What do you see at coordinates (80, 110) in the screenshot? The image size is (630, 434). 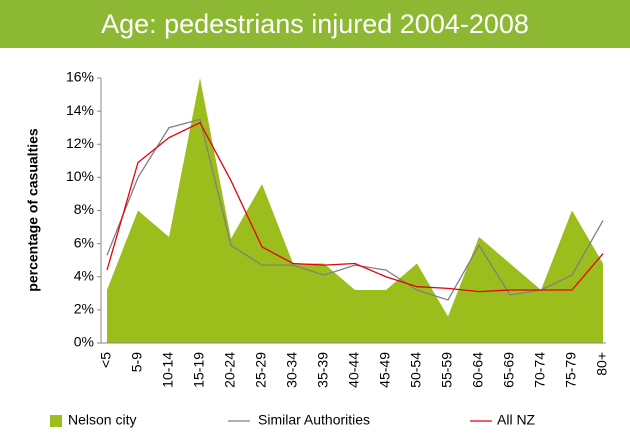 I see `y-tick-label: 14%` at bounding box center [80, 110].